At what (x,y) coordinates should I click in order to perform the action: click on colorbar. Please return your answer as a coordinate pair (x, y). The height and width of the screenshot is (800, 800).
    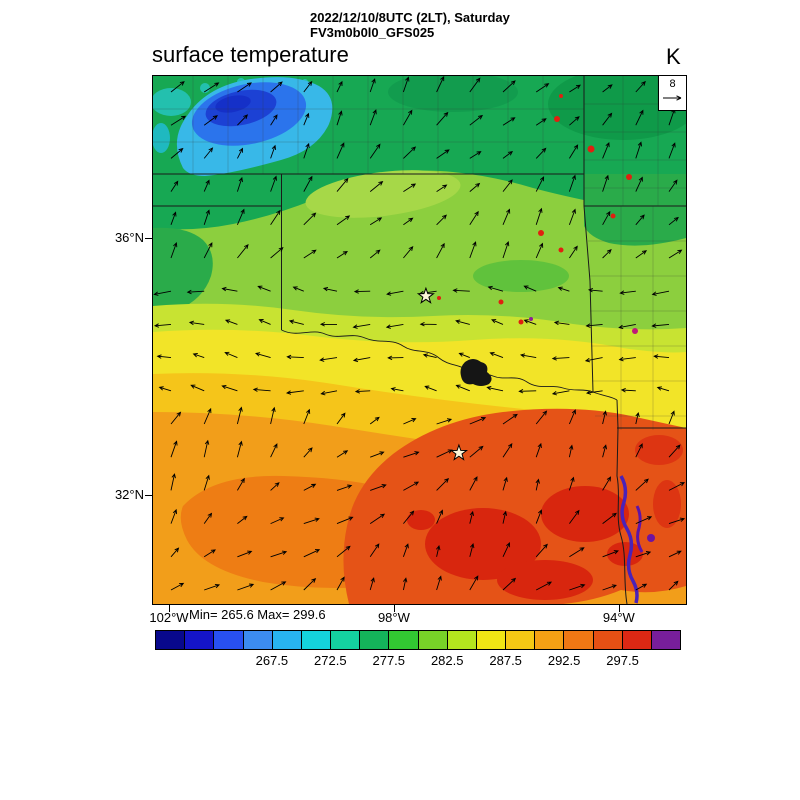
    Looking at the image, I should click on (418, 640).